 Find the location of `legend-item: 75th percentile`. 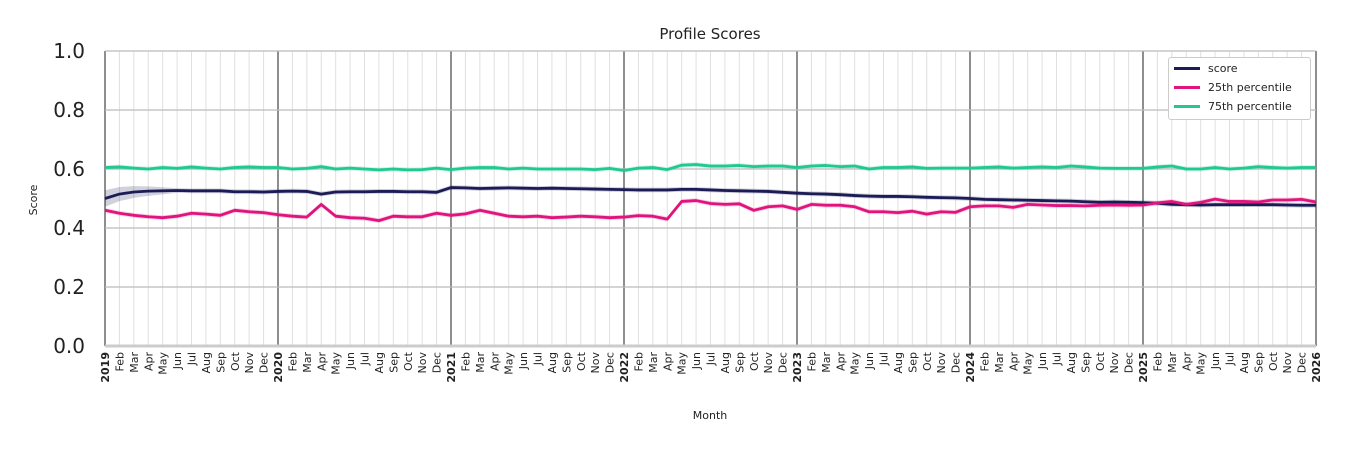

legend-item: 75th percentile is located at coordinates (1239, 106).